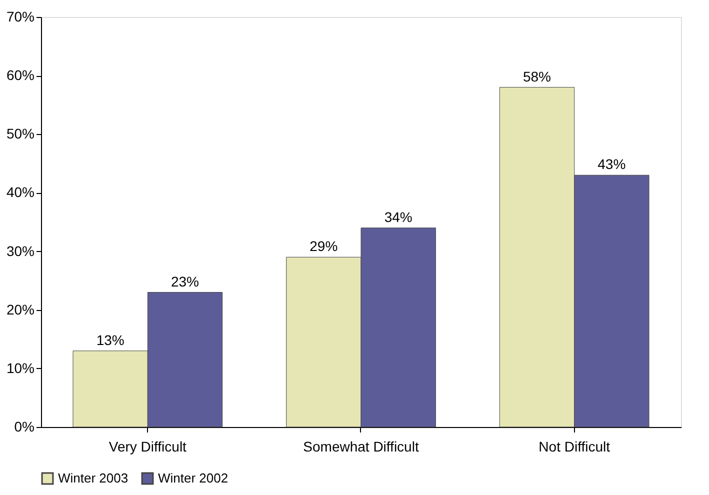  I want to click on y-tick-label: 20%, so click(20, 309).